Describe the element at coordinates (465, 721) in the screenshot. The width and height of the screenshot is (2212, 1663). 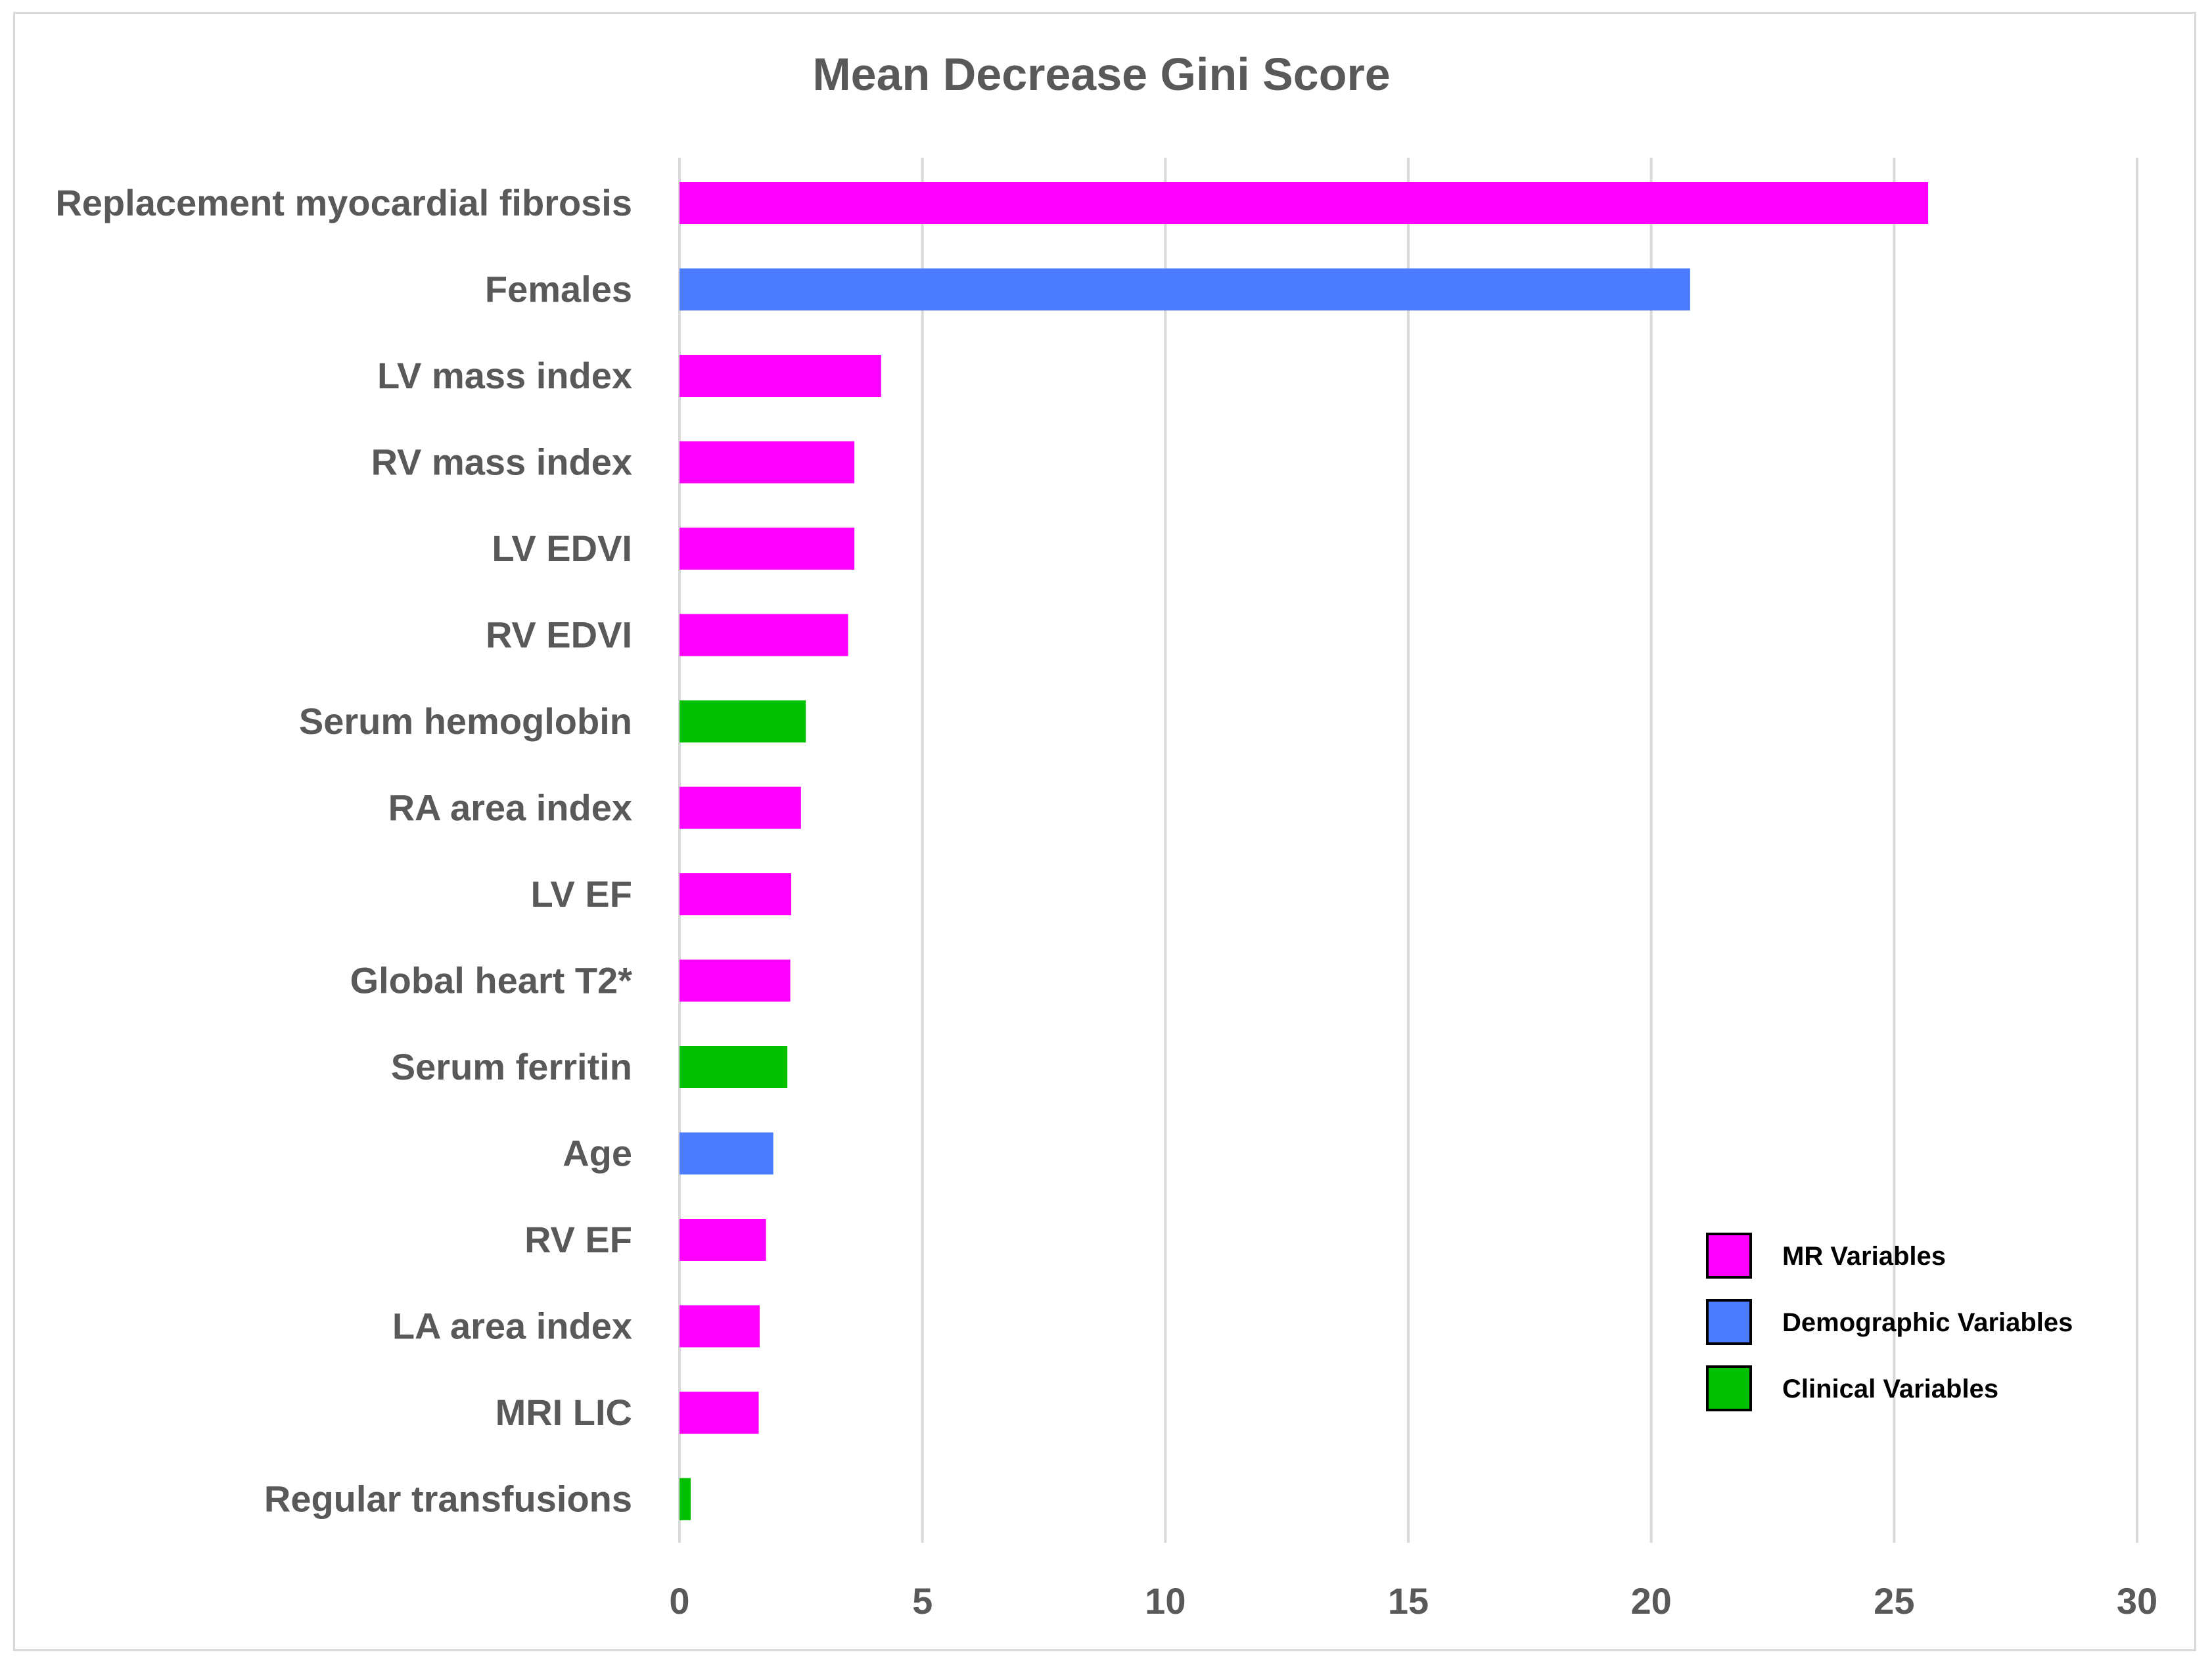
I see `category-label: Serum hemoglobin` at that location.